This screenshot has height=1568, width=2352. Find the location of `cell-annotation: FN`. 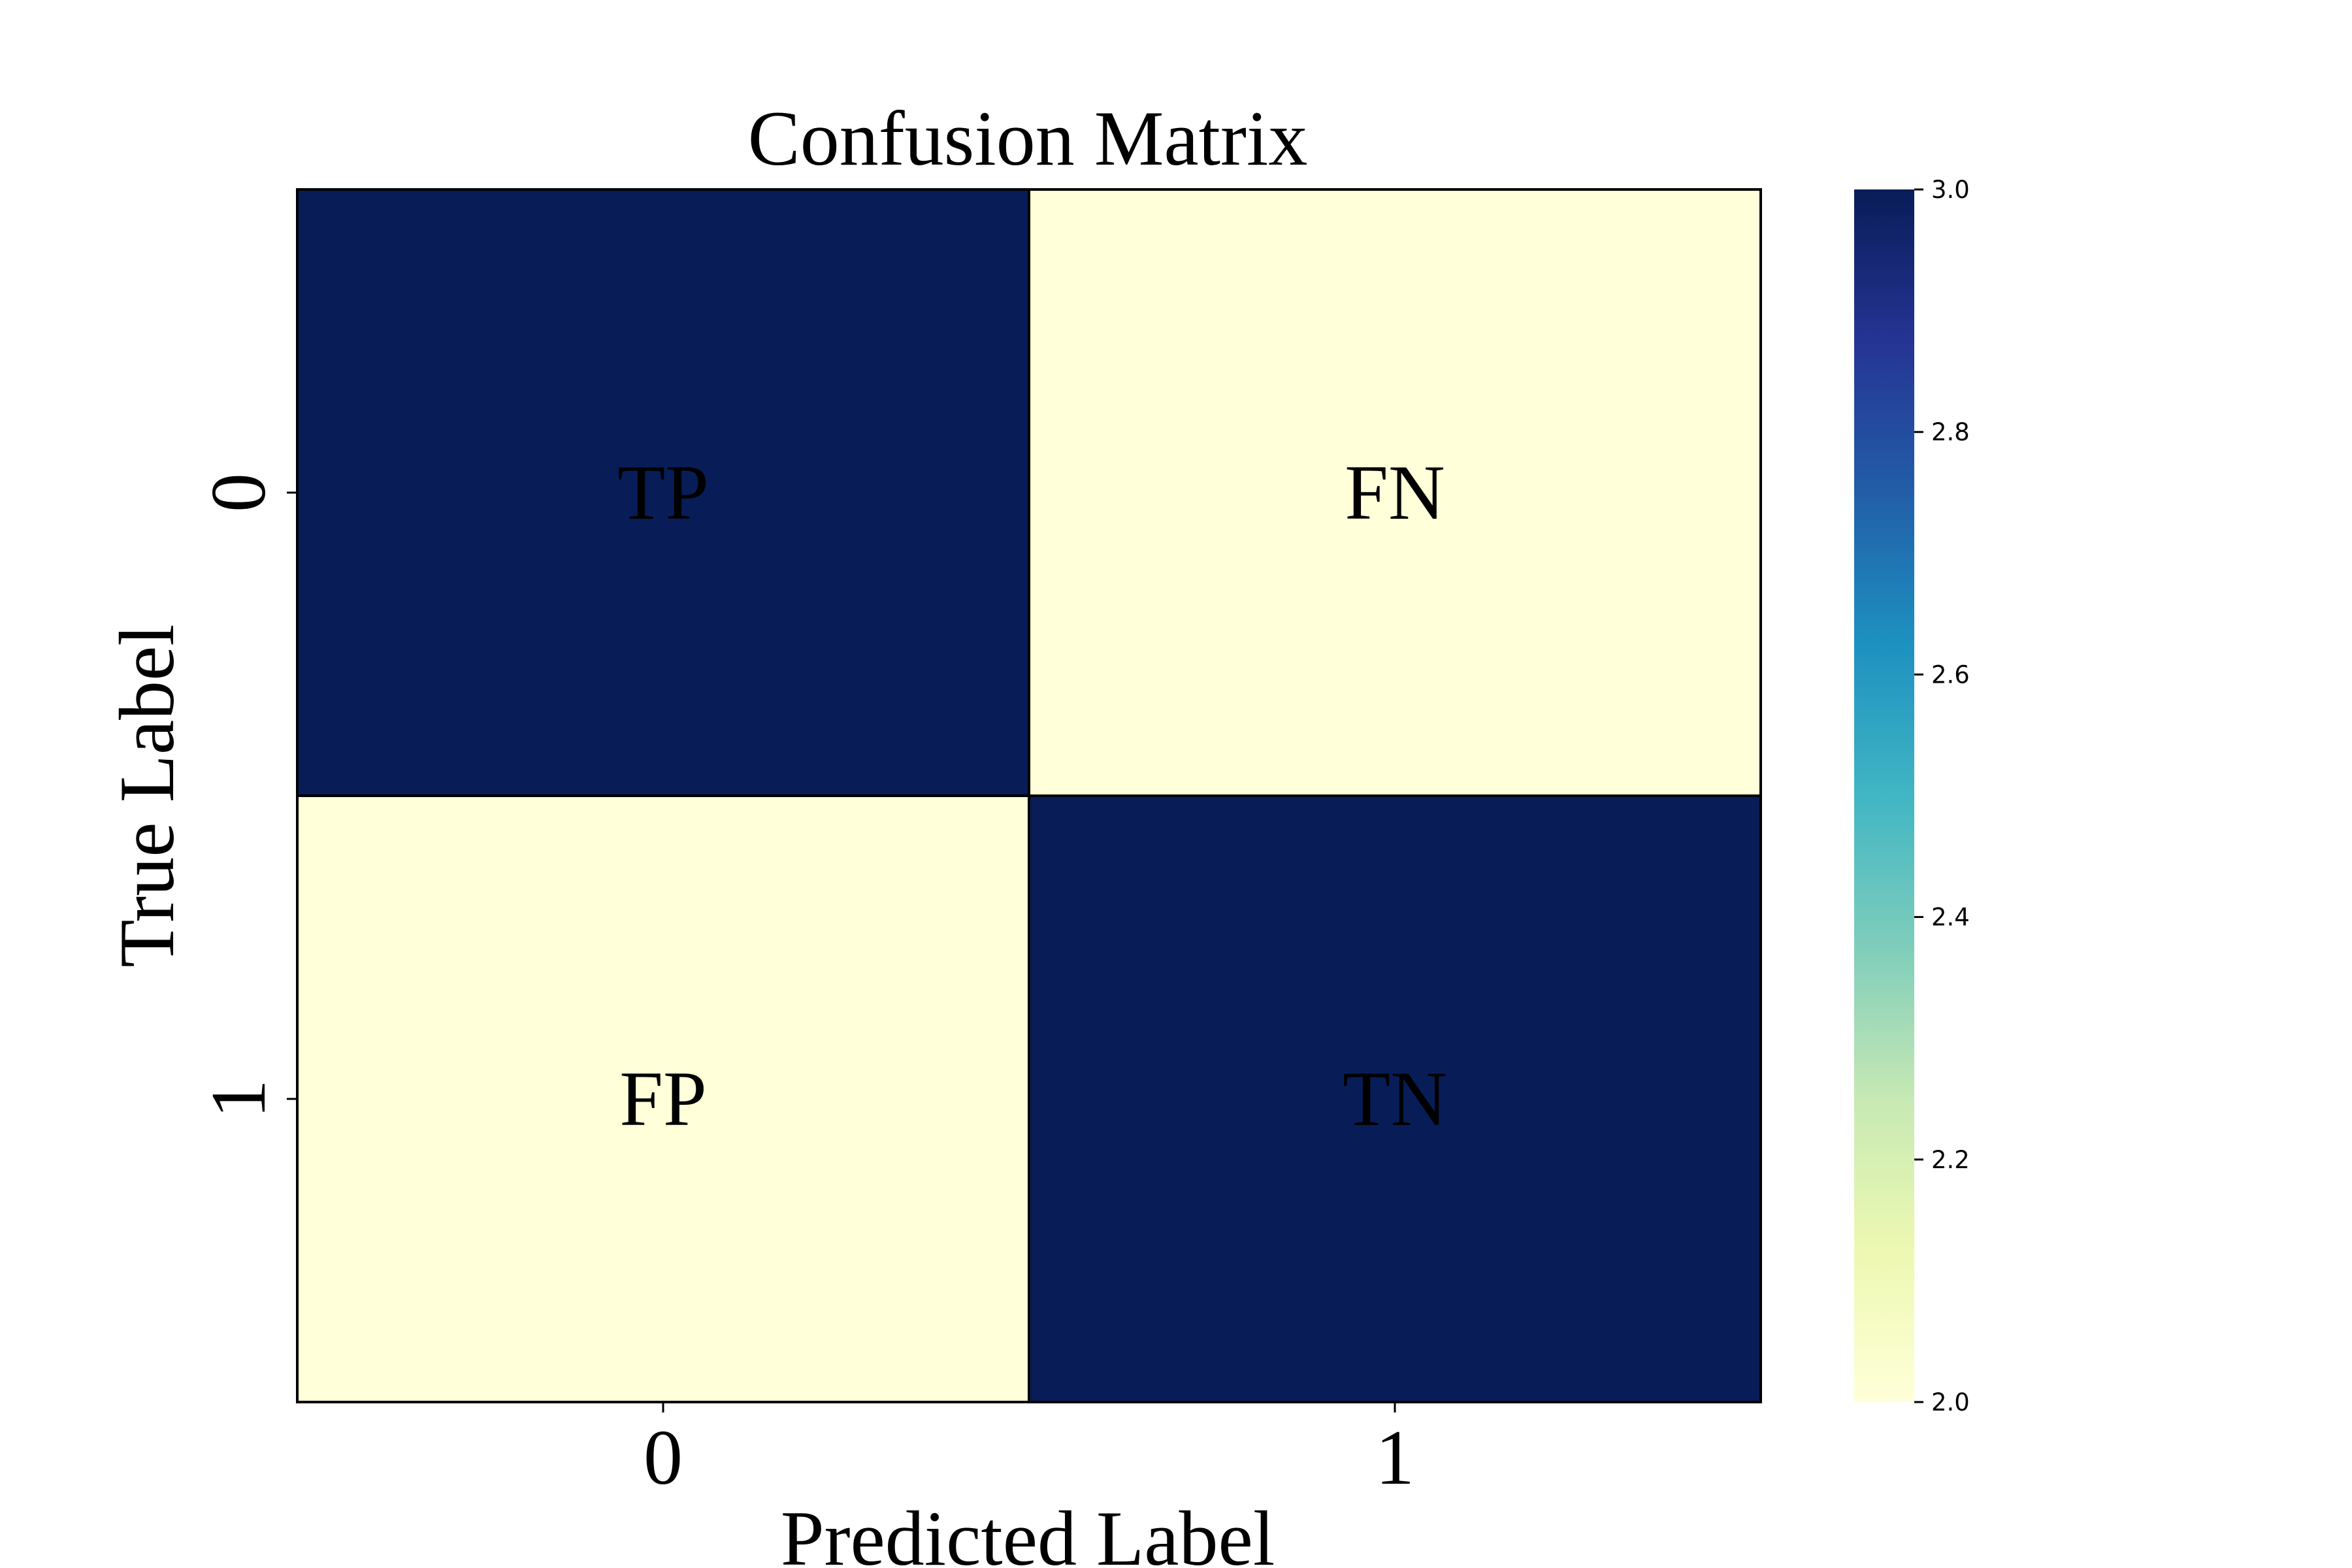

cell-annotation: FN is located at coordinates (1395, 492).